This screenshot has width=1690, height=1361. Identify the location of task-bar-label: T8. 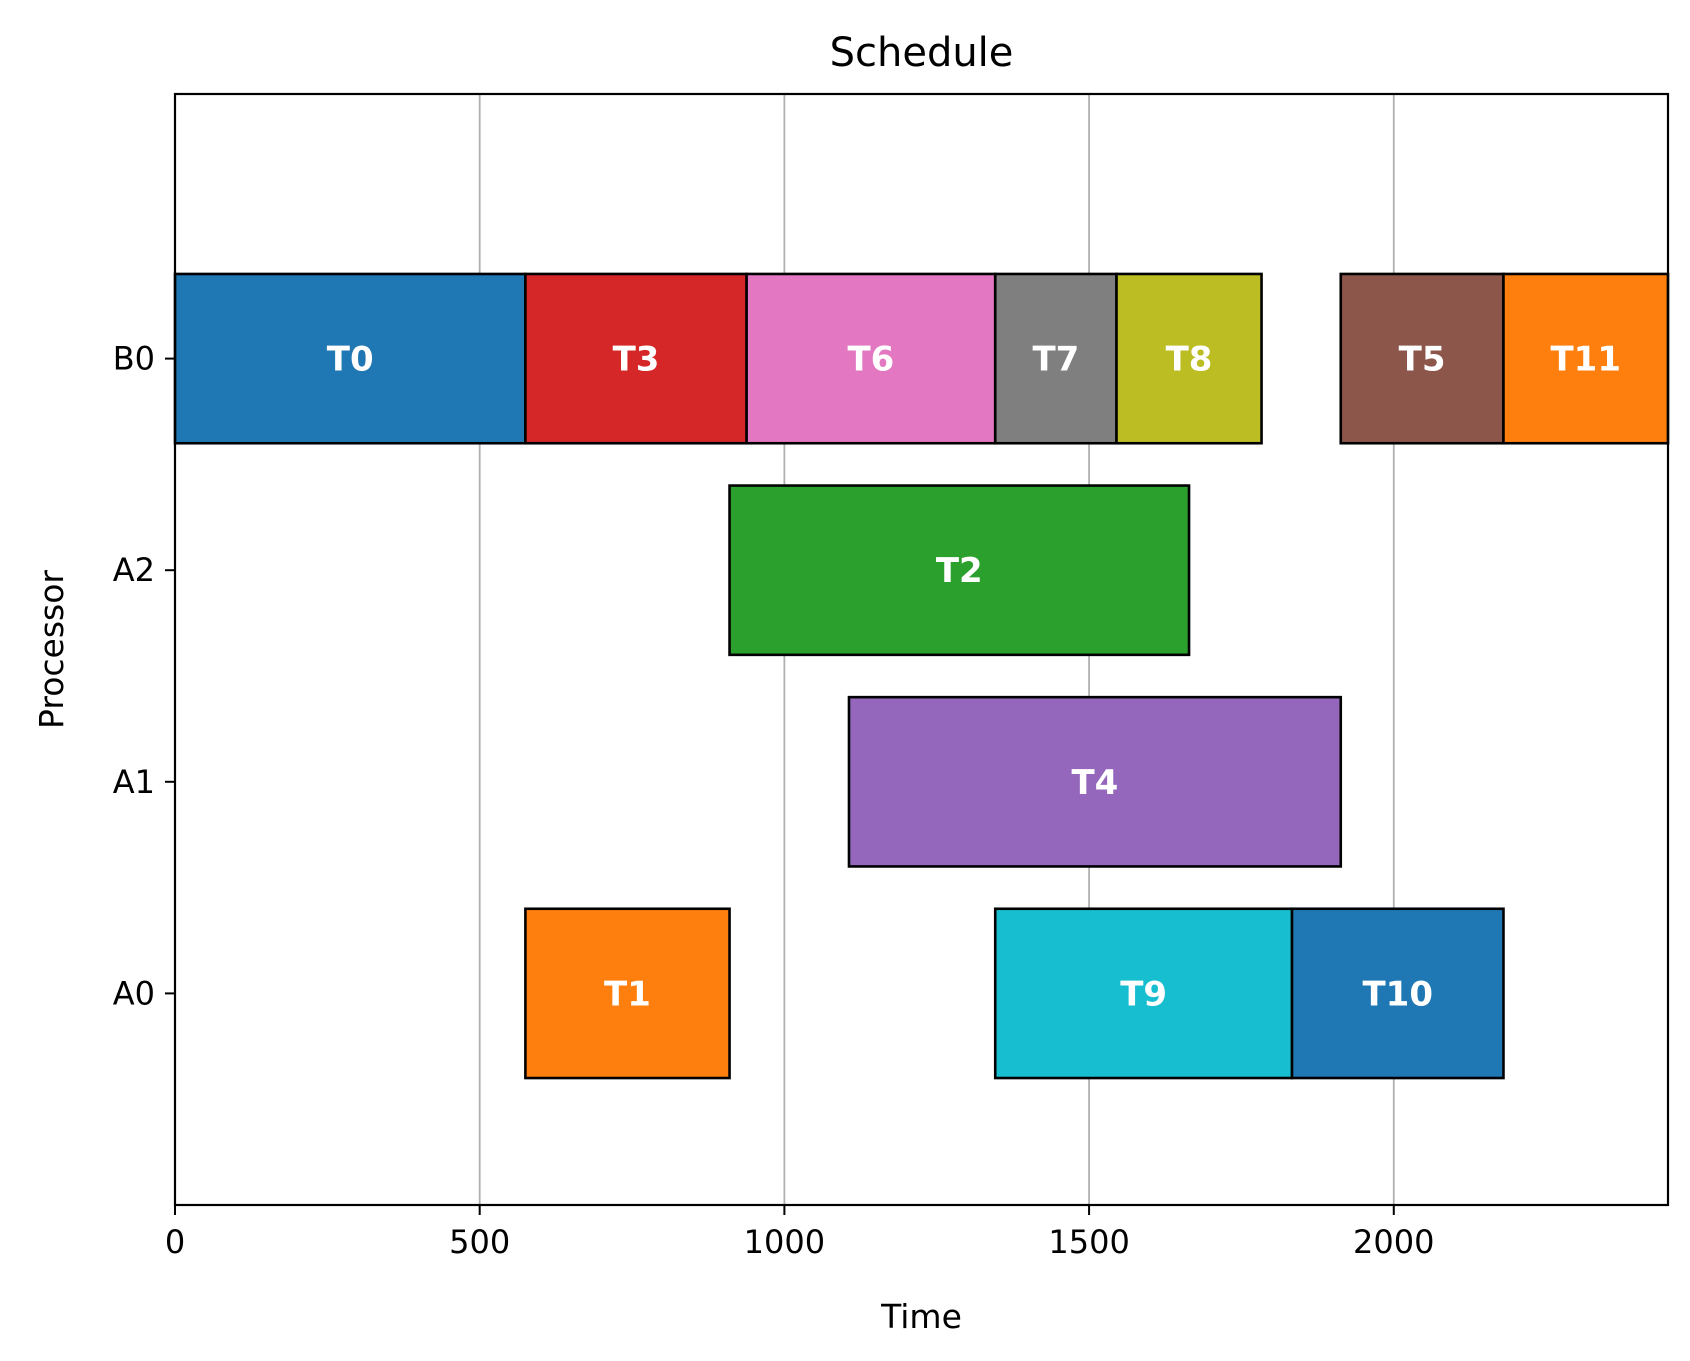
(1189, 360).